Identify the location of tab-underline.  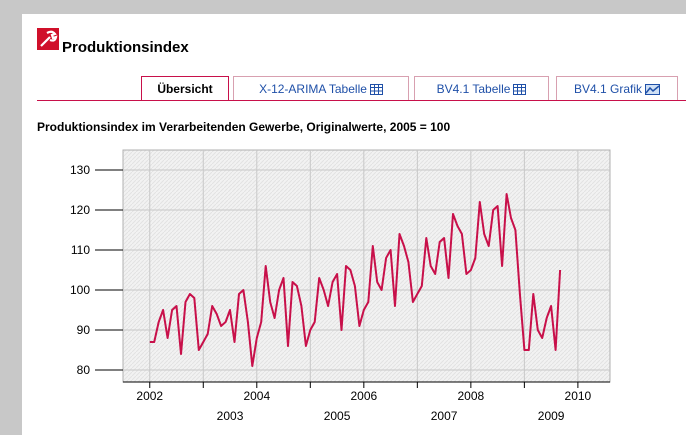
(361, 100).